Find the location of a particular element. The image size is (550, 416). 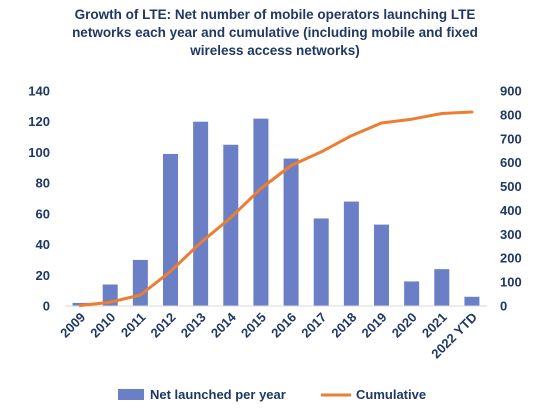

chart-title-line-3: wireless access networks) is located at coordinates (275, 50).